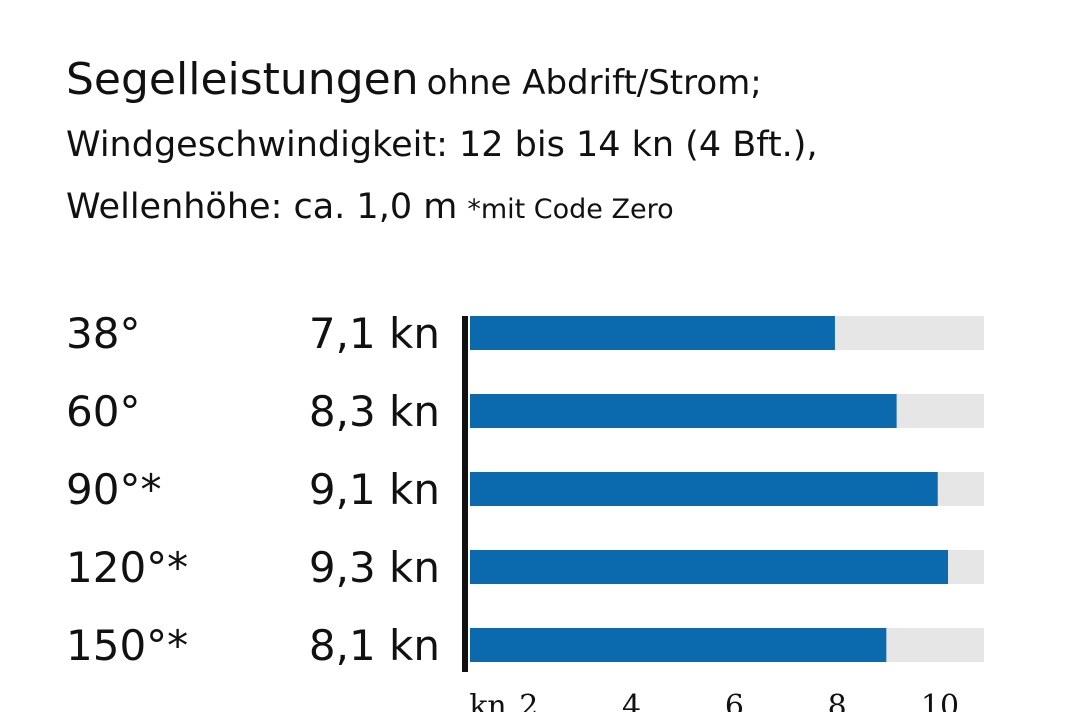  I want to click on value-label: 8,3 kn, so click(374, 411).